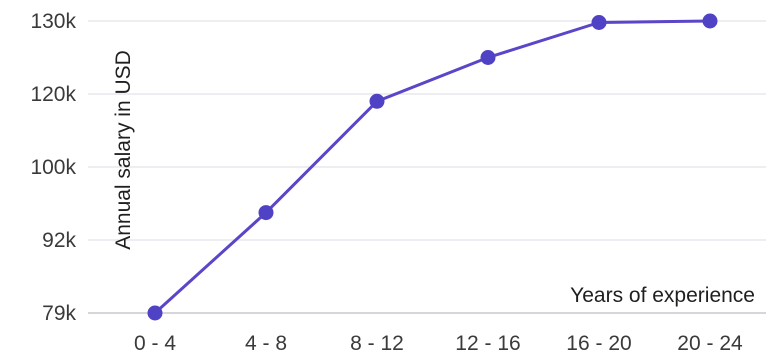 The width and height of the screenshot is (766, 357). What do you see at coordinates (59, 240) in the screenshot?
I see `y-tick-label: 92k` at bounding box center [59, 240].